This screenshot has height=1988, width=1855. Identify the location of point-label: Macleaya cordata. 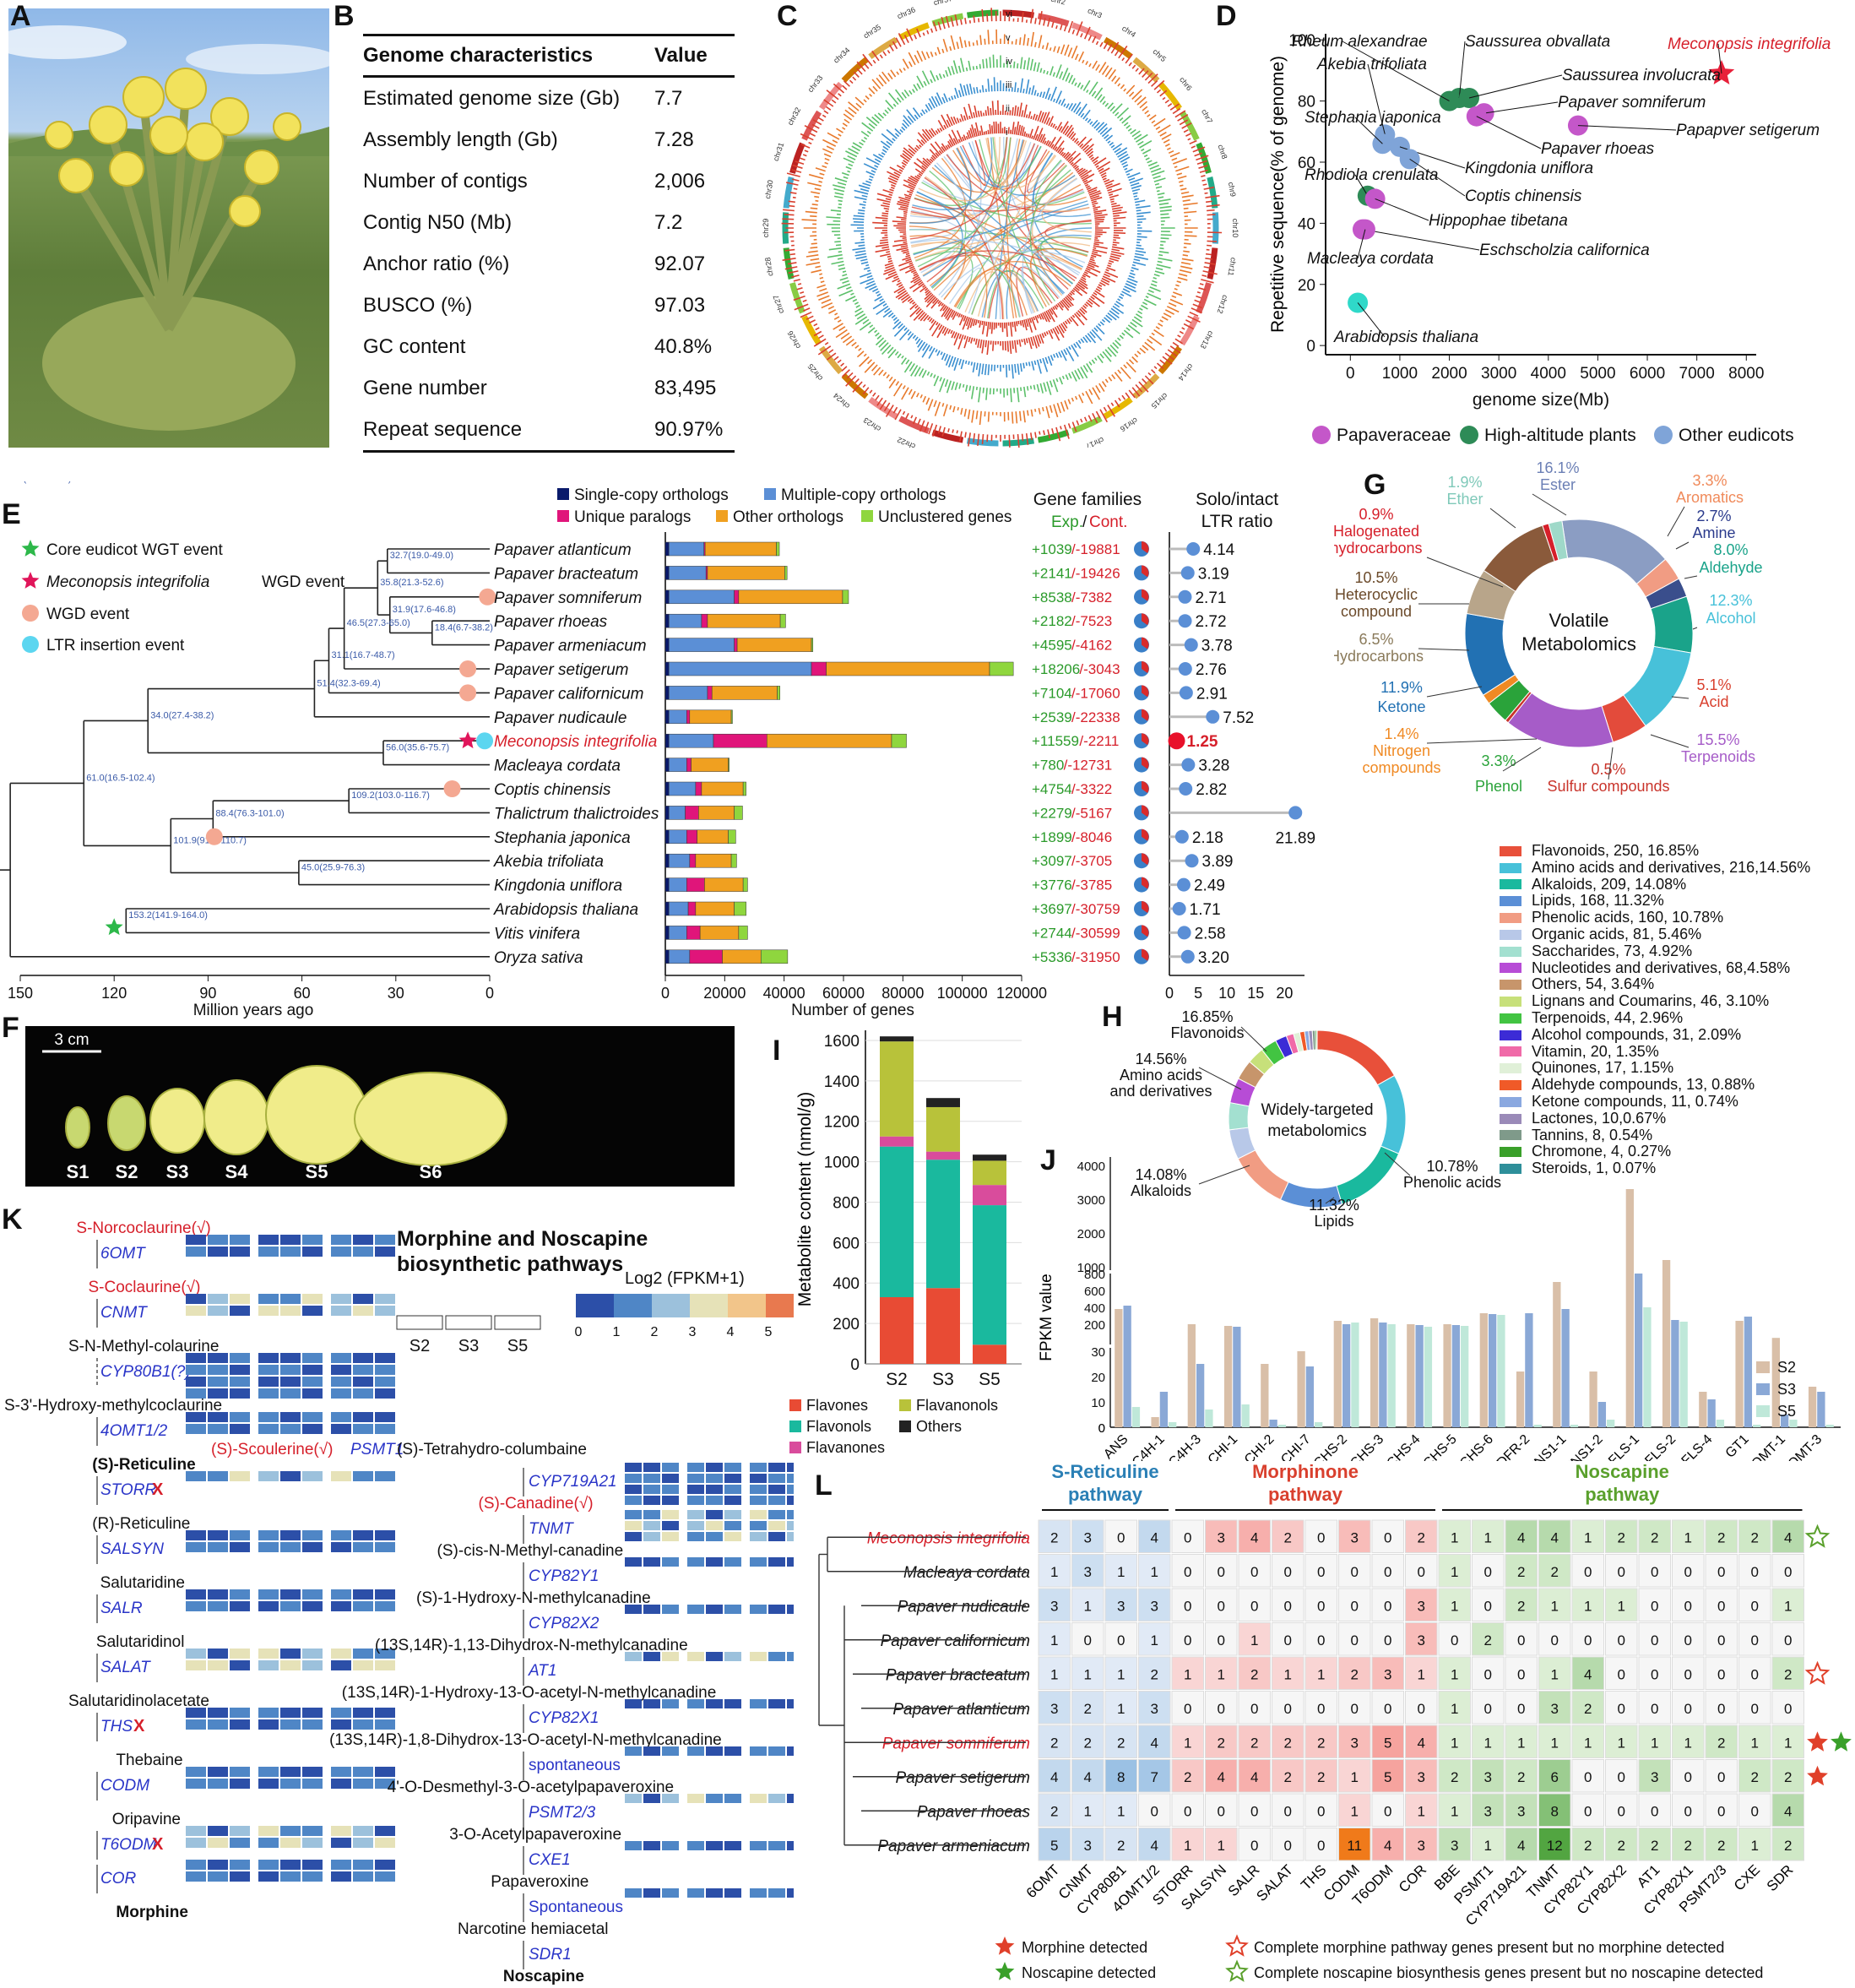
(1370, 259).